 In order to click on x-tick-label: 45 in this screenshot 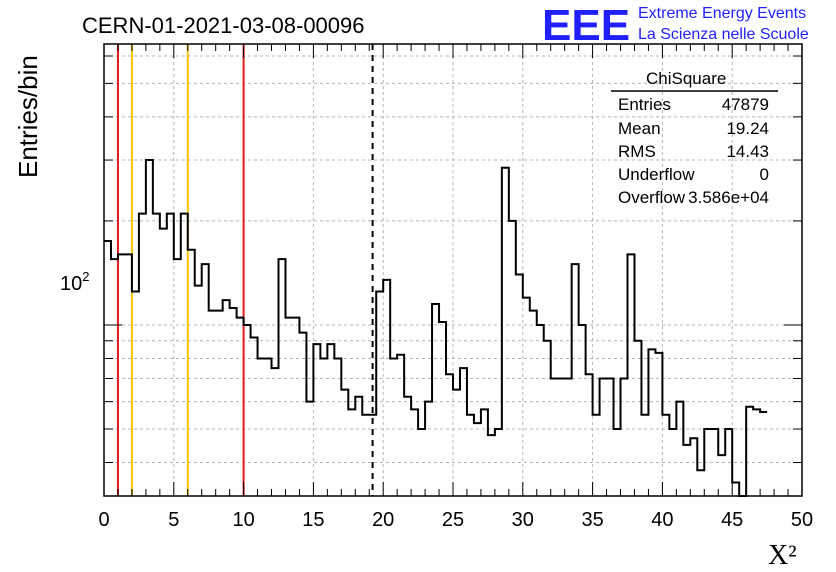, I will do `click(732, 520)`.